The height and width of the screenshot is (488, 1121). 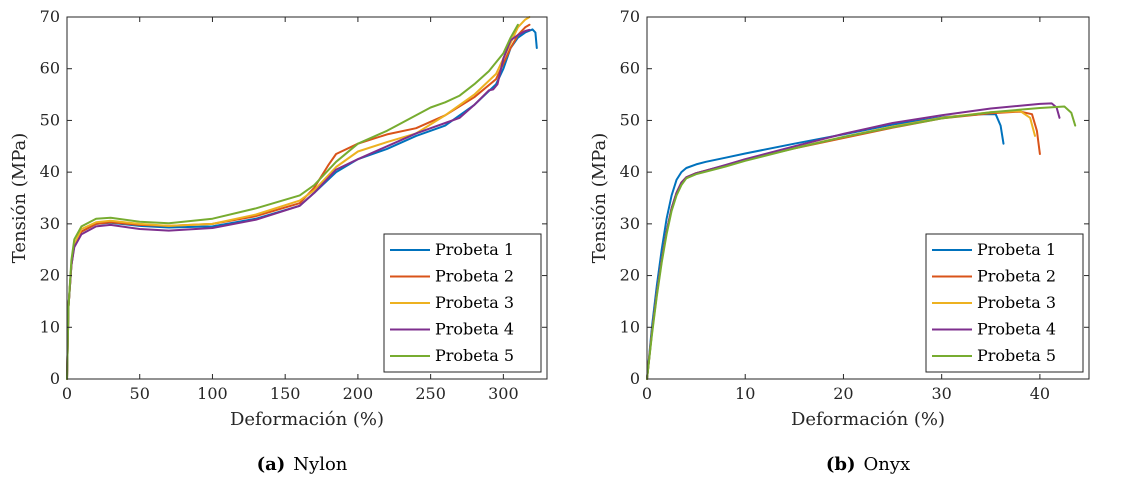 What do you see at coordinates (886, 464) in the screenshot?
I see `caption-text: Onyx` at bounding box center [886, 464].